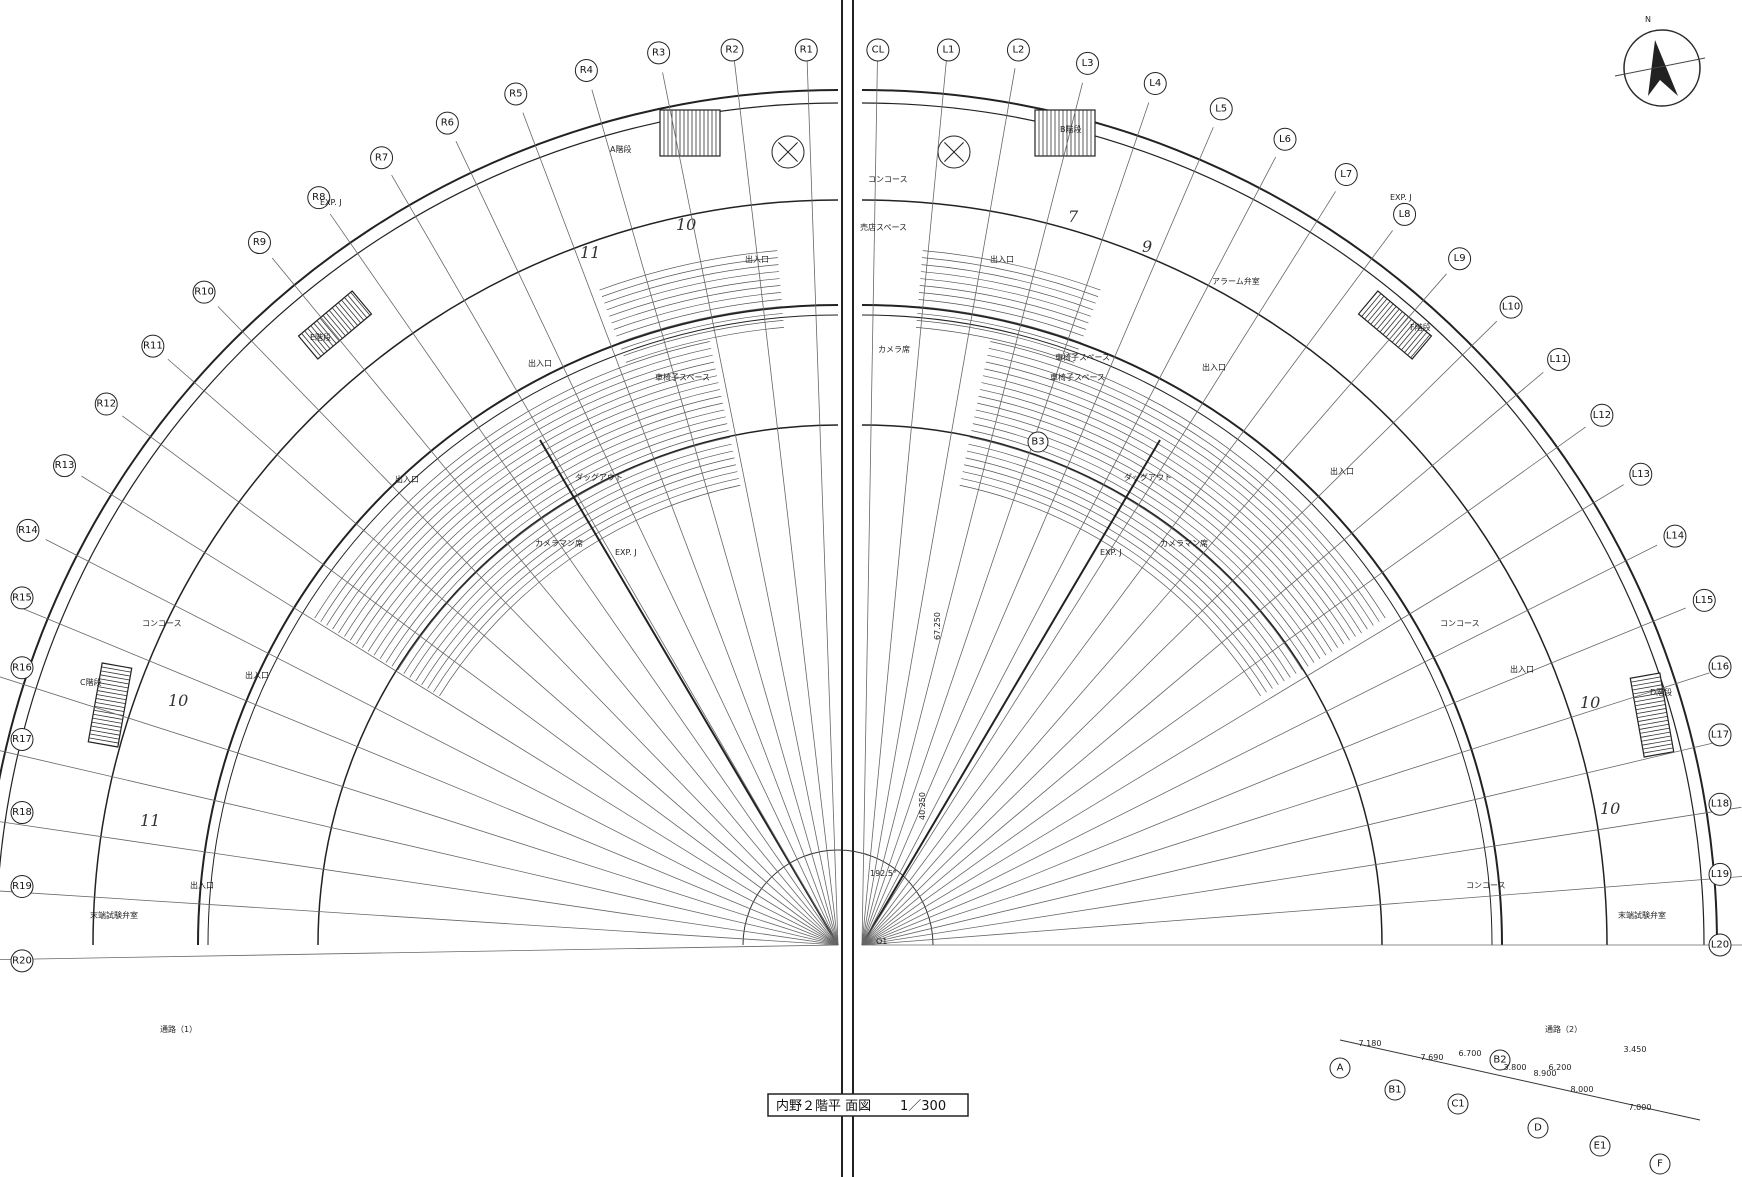 The image size is (1742, 1177). Describe the element at coordinates (1675, 536) in the screenshot. I see `grid-tag-l14: L14` at that location.